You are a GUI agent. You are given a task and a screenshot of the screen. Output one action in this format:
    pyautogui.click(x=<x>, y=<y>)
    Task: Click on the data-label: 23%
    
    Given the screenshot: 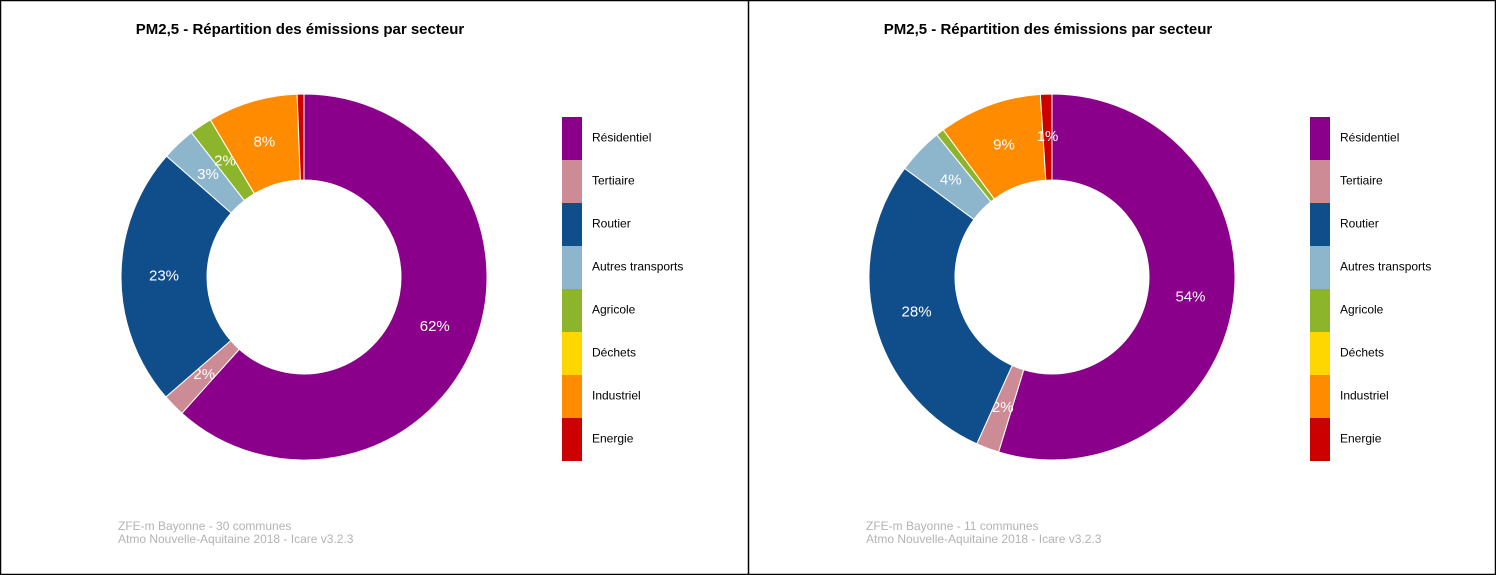 What is the action you would take?
    pyautogui.click(x=164, y=276)
    